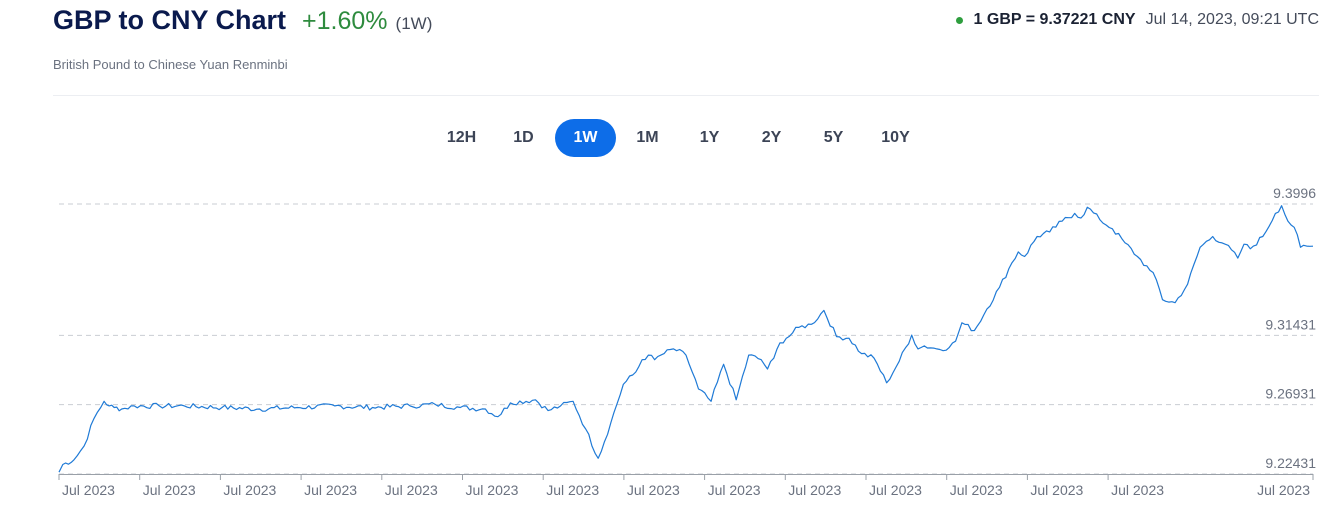 This screenshot has width=1343, height=522. I want to click on change-percent: +1.60%, so click(345, 21).